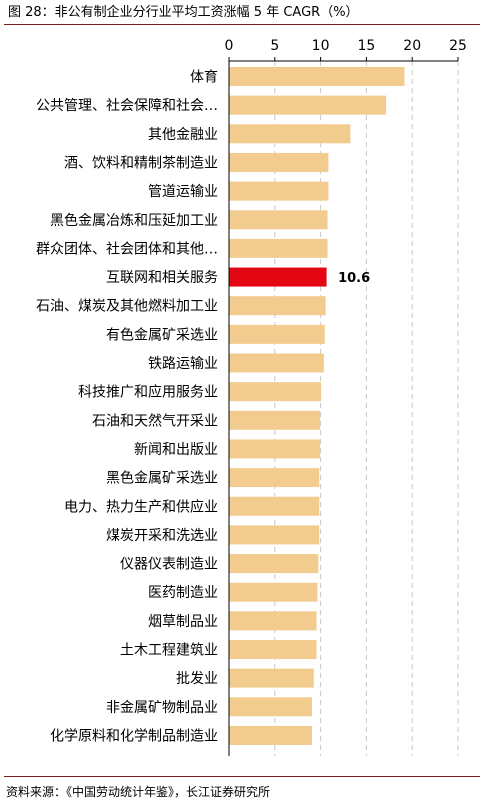 This screenshot has height=808, width=488. Describe the element at coordinates (183, 135) in the screenshot. I see `category-label: 其他金融业` at that location.